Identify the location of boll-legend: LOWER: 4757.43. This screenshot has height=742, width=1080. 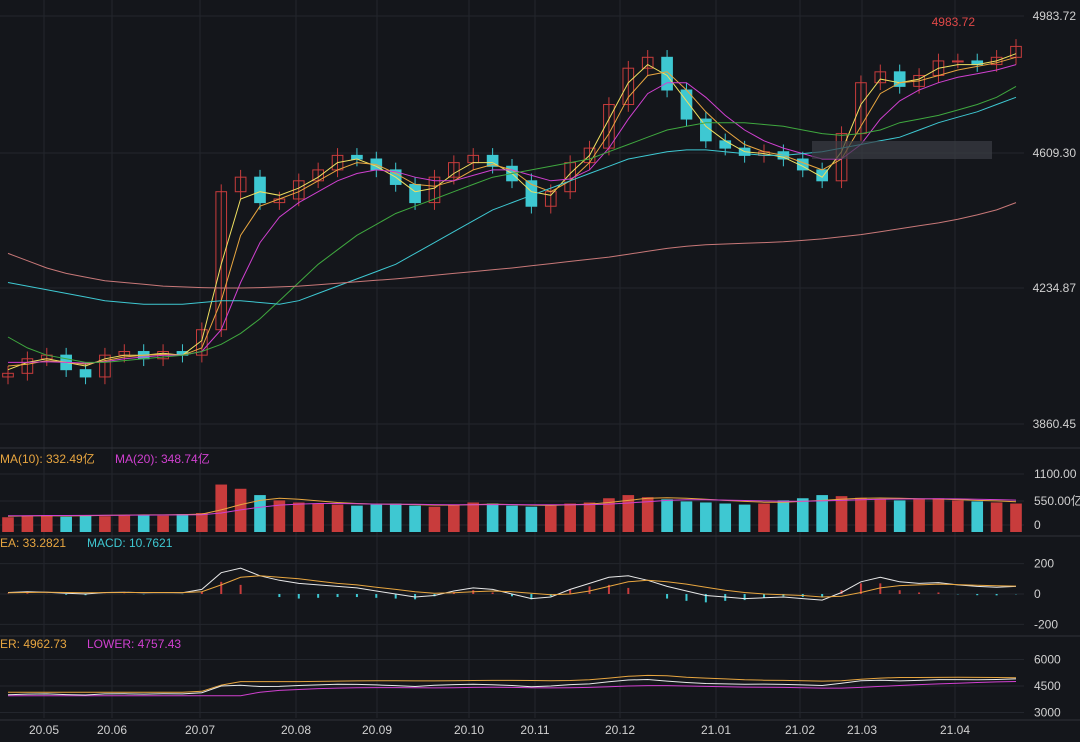
(134, 644).